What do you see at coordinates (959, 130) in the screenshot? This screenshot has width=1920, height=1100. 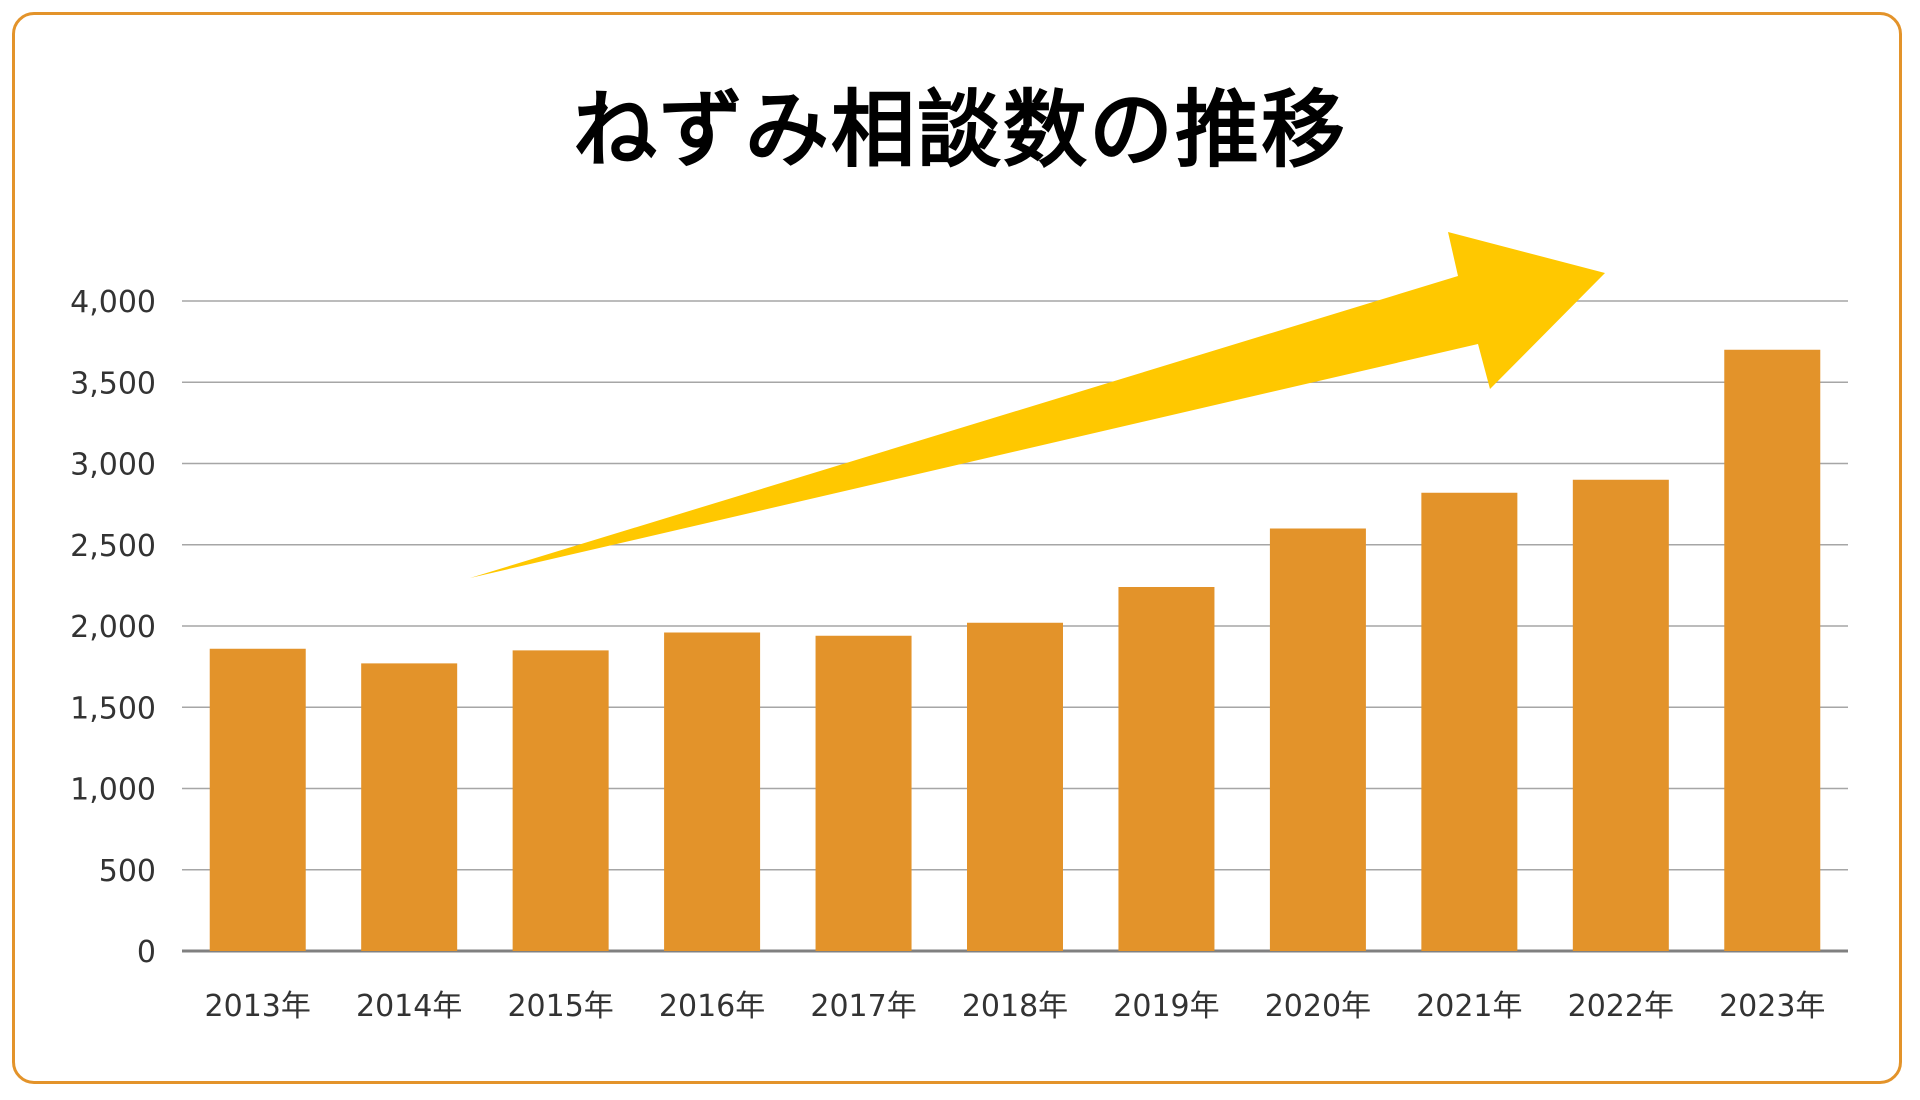 I see `chart-title: ねずみ相談数の推移` at bounding box center [959, 130].